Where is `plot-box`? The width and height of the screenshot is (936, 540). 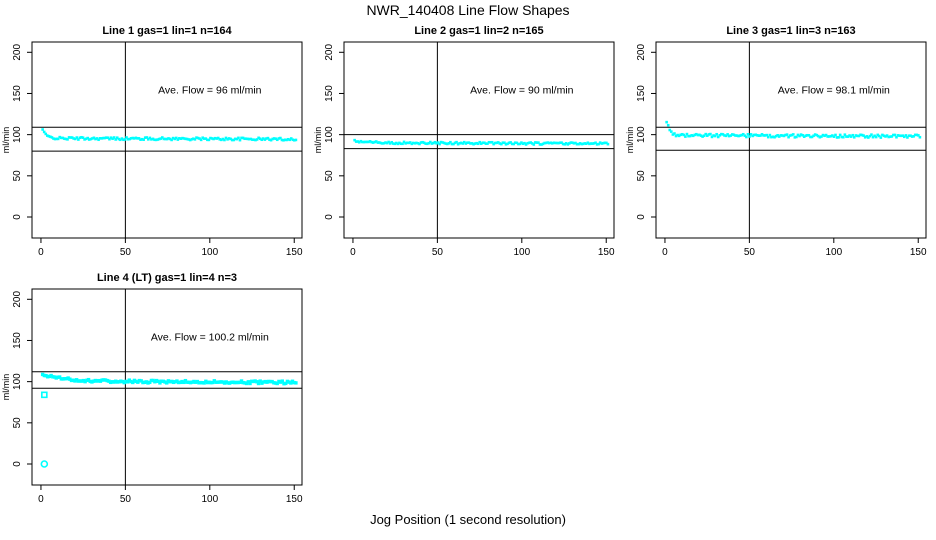
plot-box is located at coordinates (167, 140).